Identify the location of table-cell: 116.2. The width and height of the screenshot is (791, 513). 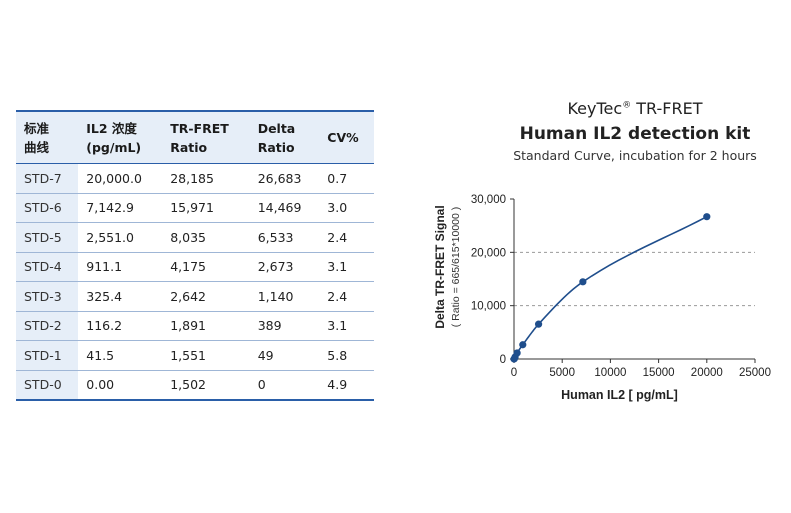
(120, 325).